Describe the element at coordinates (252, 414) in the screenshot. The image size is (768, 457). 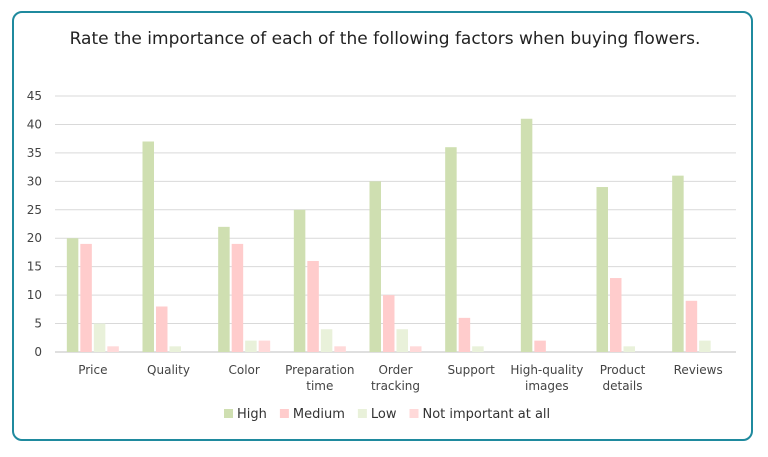
I see `legend-label: High` at that location.